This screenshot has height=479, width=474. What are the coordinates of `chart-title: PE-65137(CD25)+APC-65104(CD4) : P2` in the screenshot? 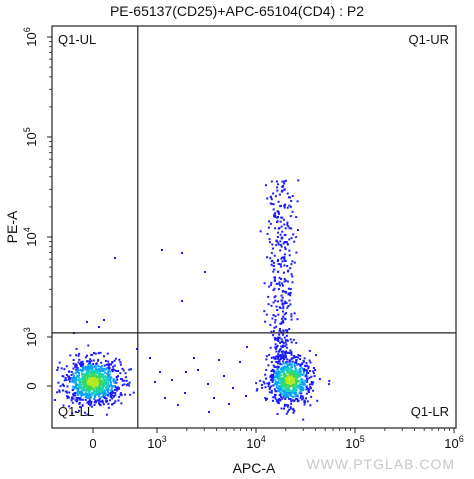 It's located at (237, 11).